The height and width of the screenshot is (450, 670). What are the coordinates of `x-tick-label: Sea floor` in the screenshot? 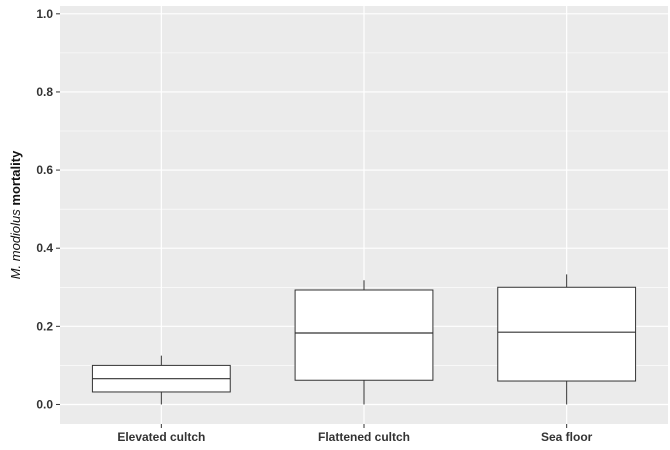 It's located at (567, 437).